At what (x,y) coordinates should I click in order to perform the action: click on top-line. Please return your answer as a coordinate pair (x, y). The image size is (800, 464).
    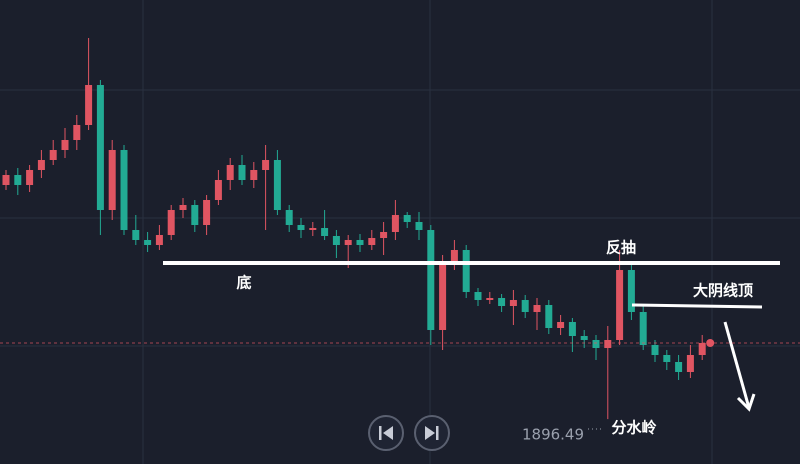
    Looking at the image, I should click on (697, 306).